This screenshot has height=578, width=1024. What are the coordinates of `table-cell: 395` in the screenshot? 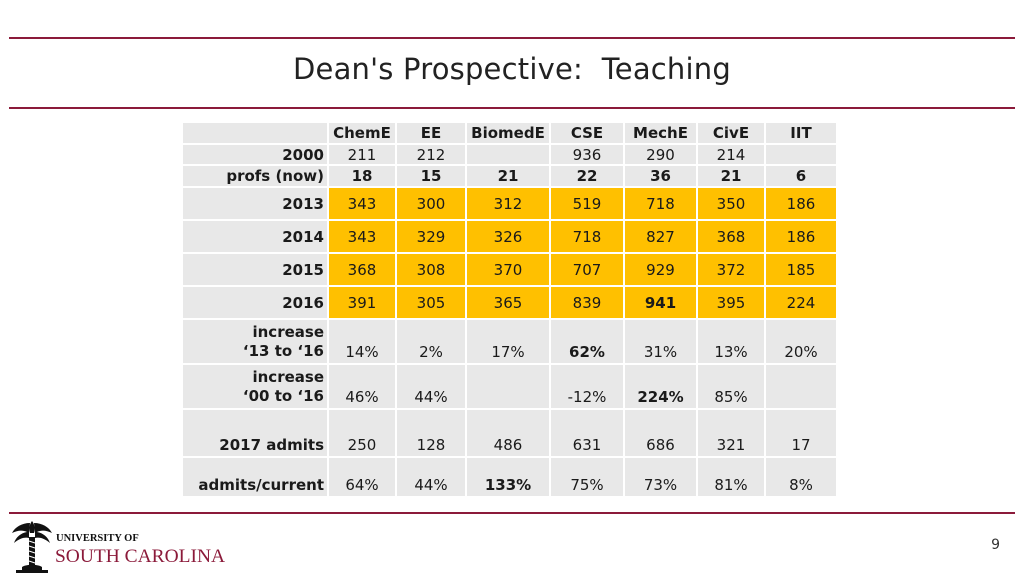 It's located at (731, 302).